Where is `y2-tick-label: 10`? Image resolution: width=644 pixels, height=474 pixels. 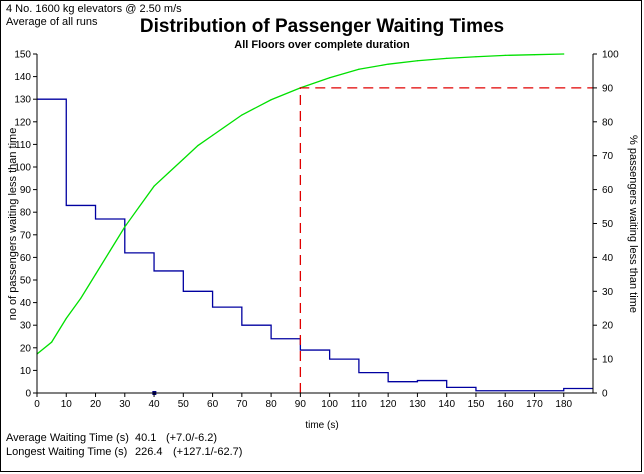
y2-tick-label: 10 is located at coordinates (608, 360).